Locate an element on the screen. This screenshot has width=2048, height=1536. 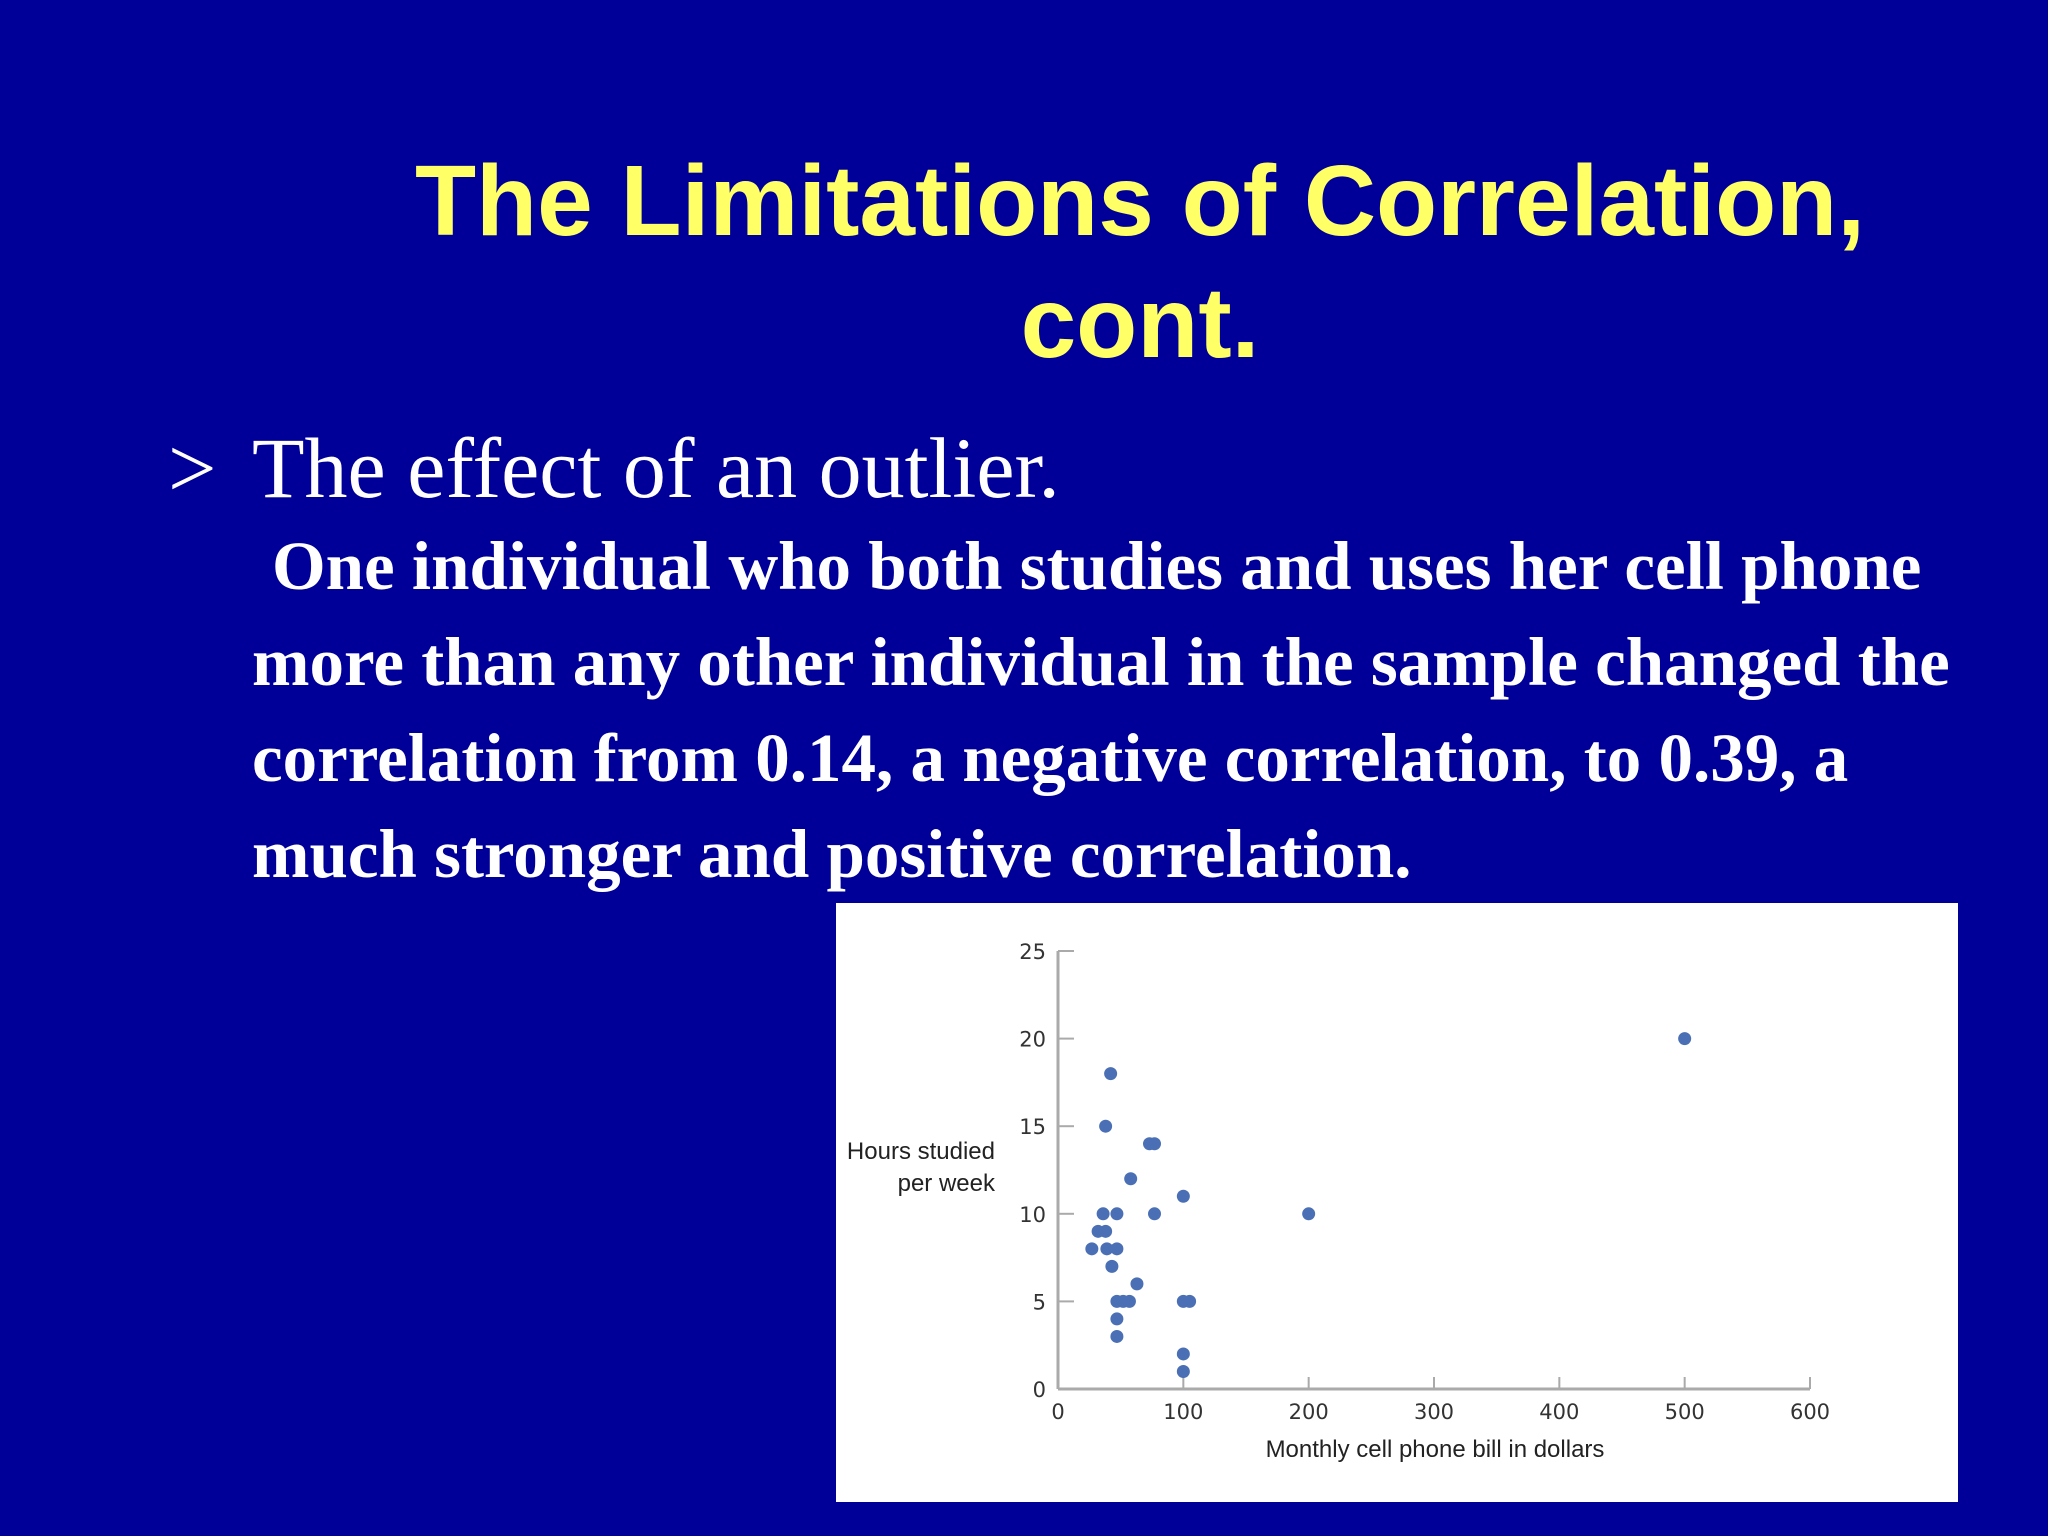
x-tick-label: 300 is located at coordinates (1434, 1412).